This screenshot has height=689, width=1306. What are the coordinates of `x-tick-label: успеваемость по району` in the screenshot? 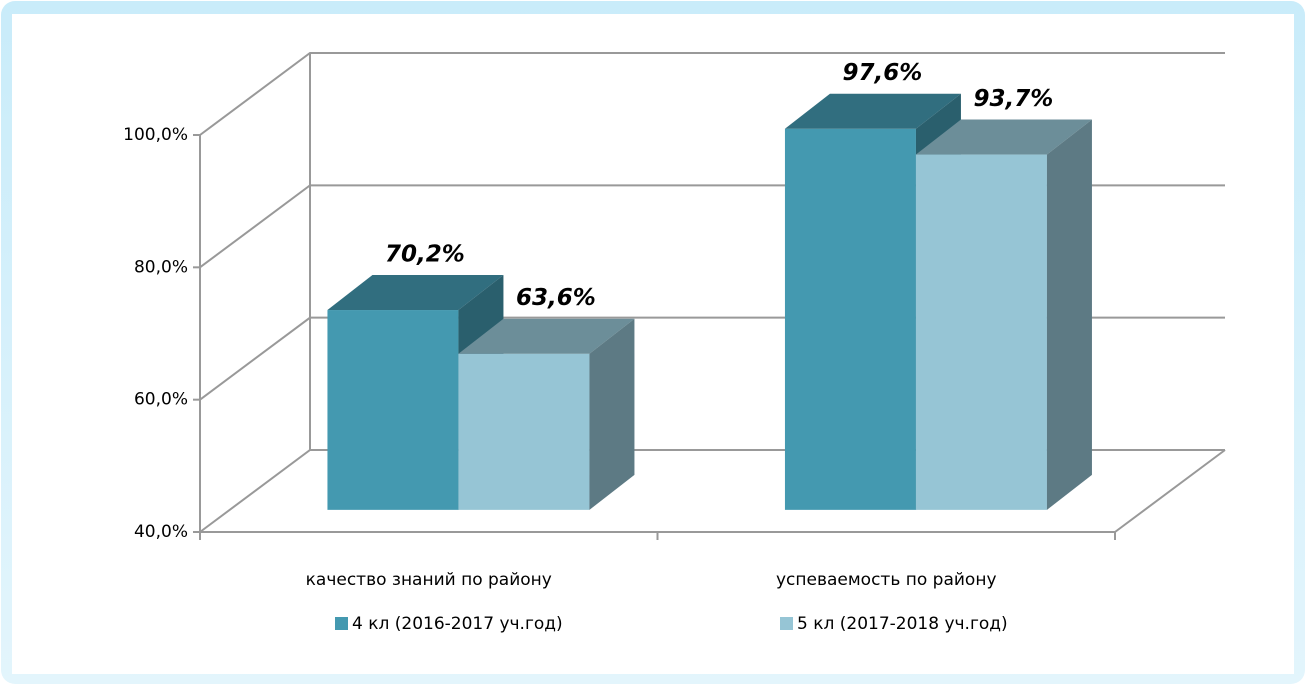 It's located at (886, 580).